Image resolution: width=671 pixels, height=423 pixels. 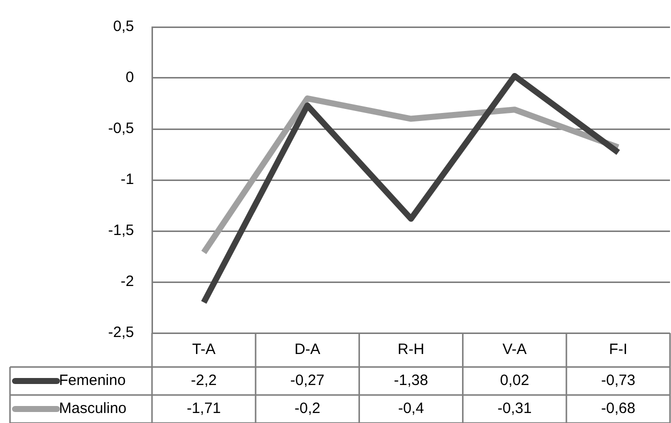 I want to click on data-label: -0,4, so click(x=411, y=409).